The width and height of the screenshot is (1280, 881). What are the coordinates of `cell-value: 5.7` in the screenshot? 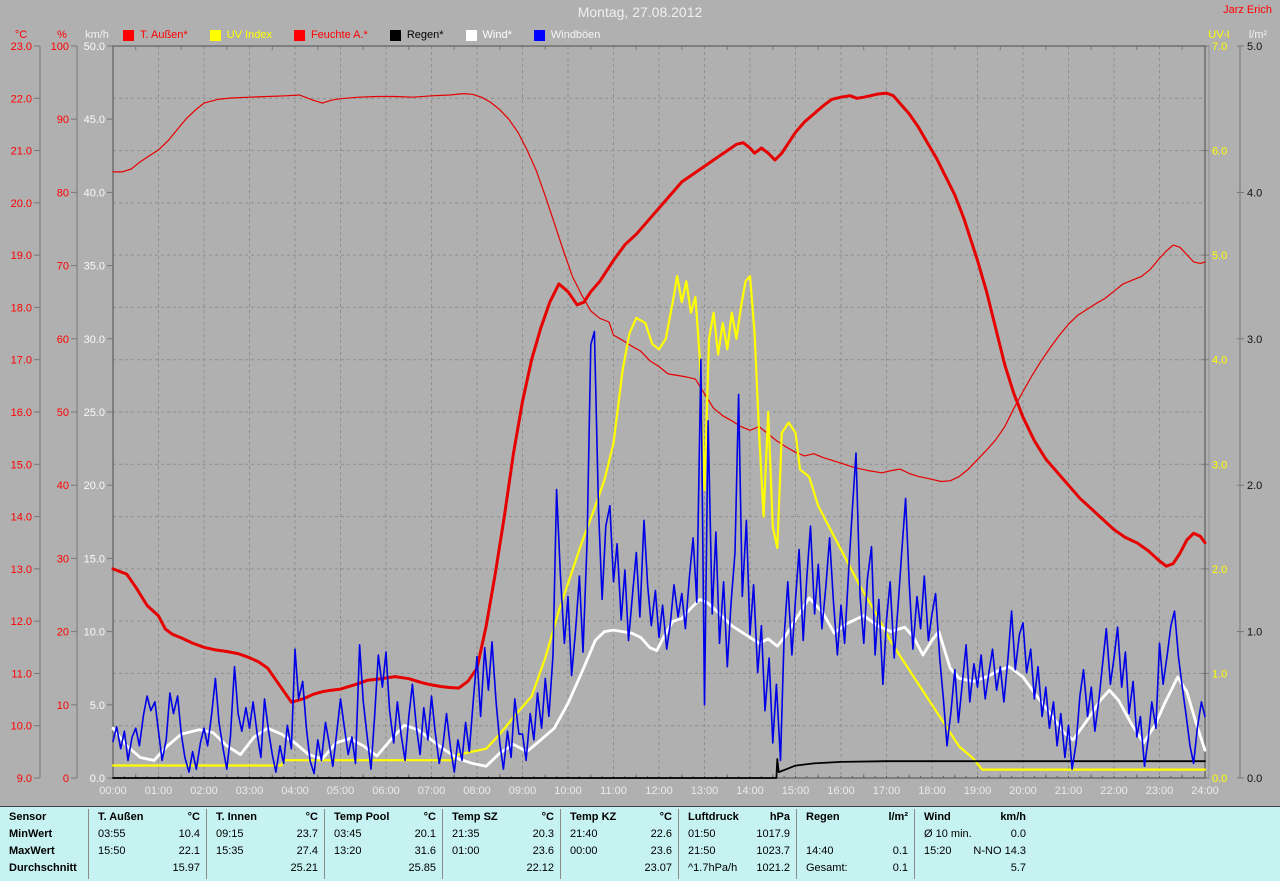 It's located at (1018, 868).